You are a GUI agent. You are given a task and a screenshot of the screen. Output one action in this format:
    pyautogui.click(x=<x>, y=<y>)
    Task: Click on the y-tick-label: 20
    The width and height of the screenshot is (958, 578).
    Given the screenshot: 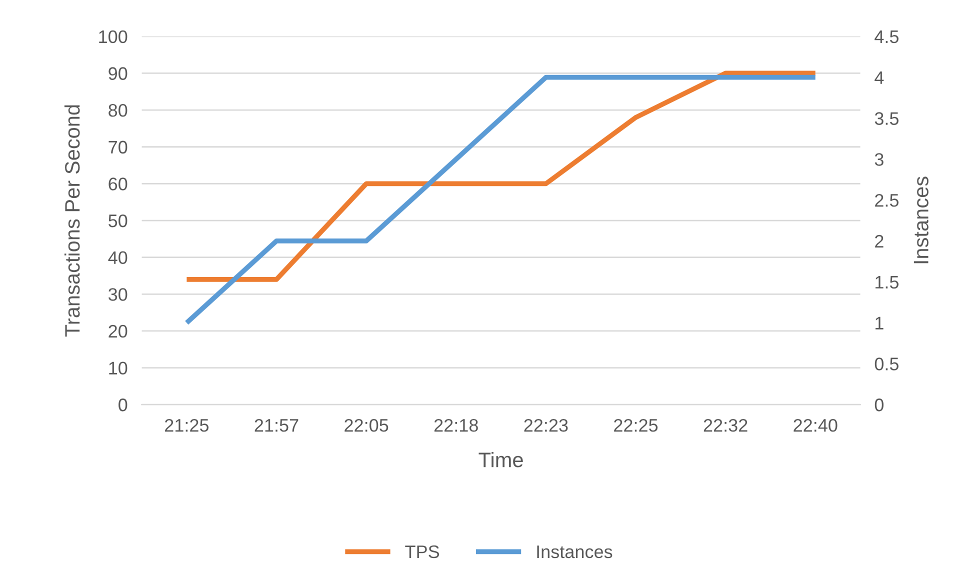 What is the action you would take?
    pyautogui.click(x=118, y=331)
    